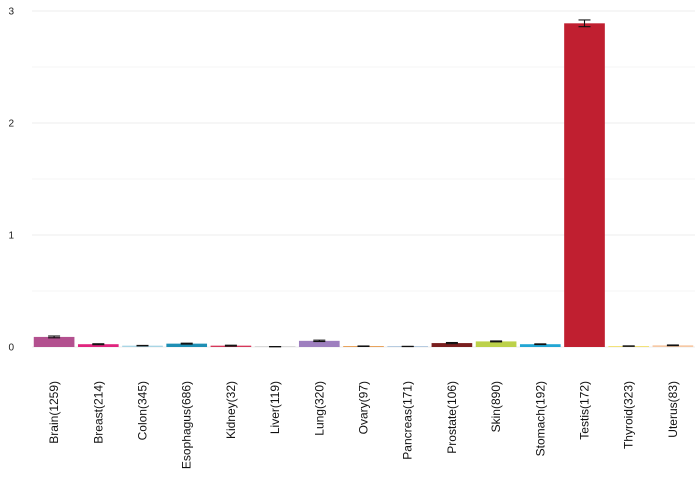  What do you see at coordinates (11, 348) in the screenshot?
I see `y-tick-label: 0` at bounding box center [11, 348].